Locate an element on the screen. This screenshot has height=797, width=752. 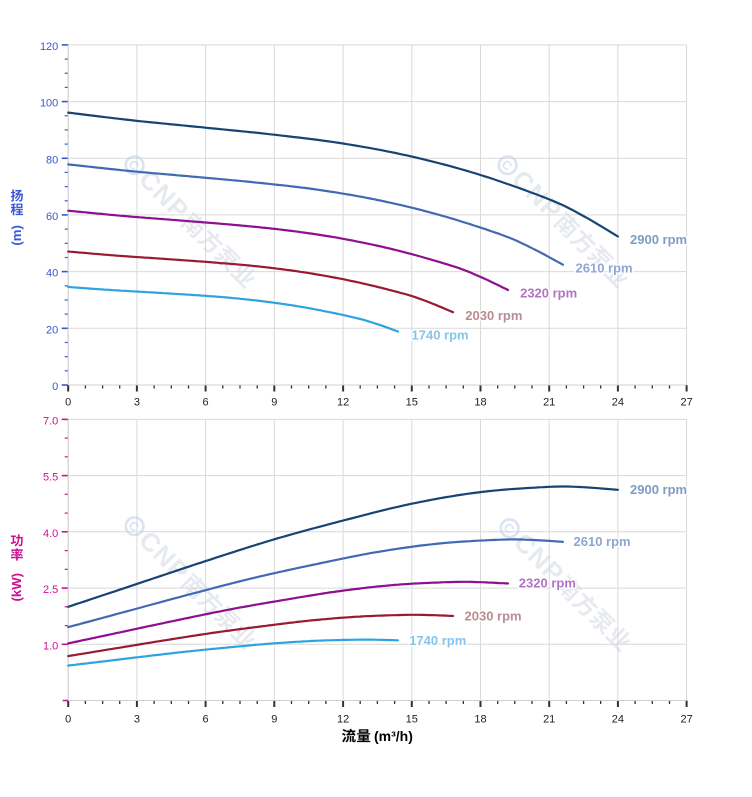
svg-text: (kW) is located at coordinates (16, 587).